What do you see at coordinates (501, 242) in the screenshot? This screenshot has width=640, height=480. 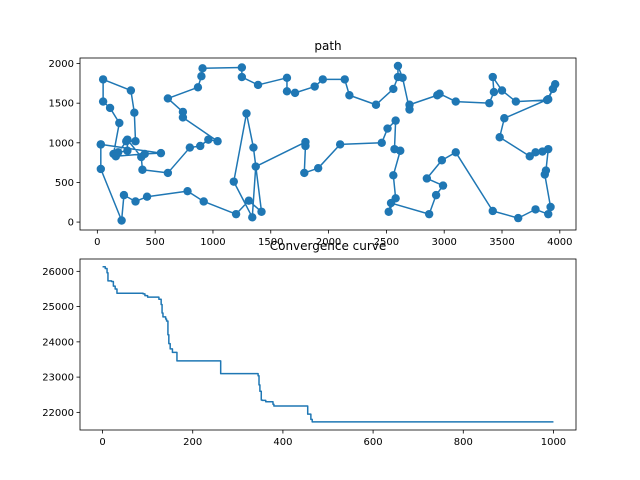 I see `path-chart-x-tick-label: 3500` at bounding box center [501, 242].